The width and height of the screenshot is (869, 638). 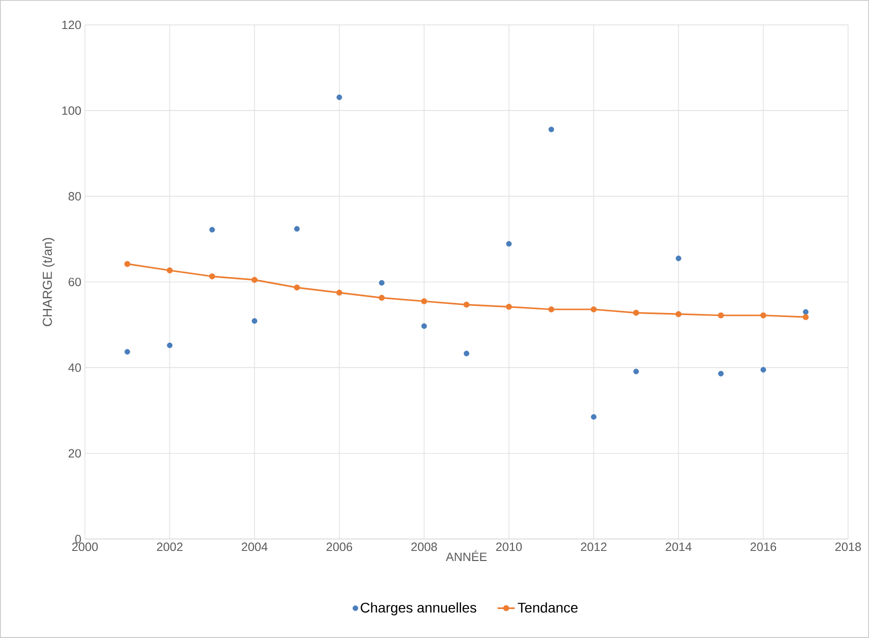 What do you see at coordinates (679, 547) in the screenshot?
I see `x-tick-label: 2014` at bounding box center [679, 547].